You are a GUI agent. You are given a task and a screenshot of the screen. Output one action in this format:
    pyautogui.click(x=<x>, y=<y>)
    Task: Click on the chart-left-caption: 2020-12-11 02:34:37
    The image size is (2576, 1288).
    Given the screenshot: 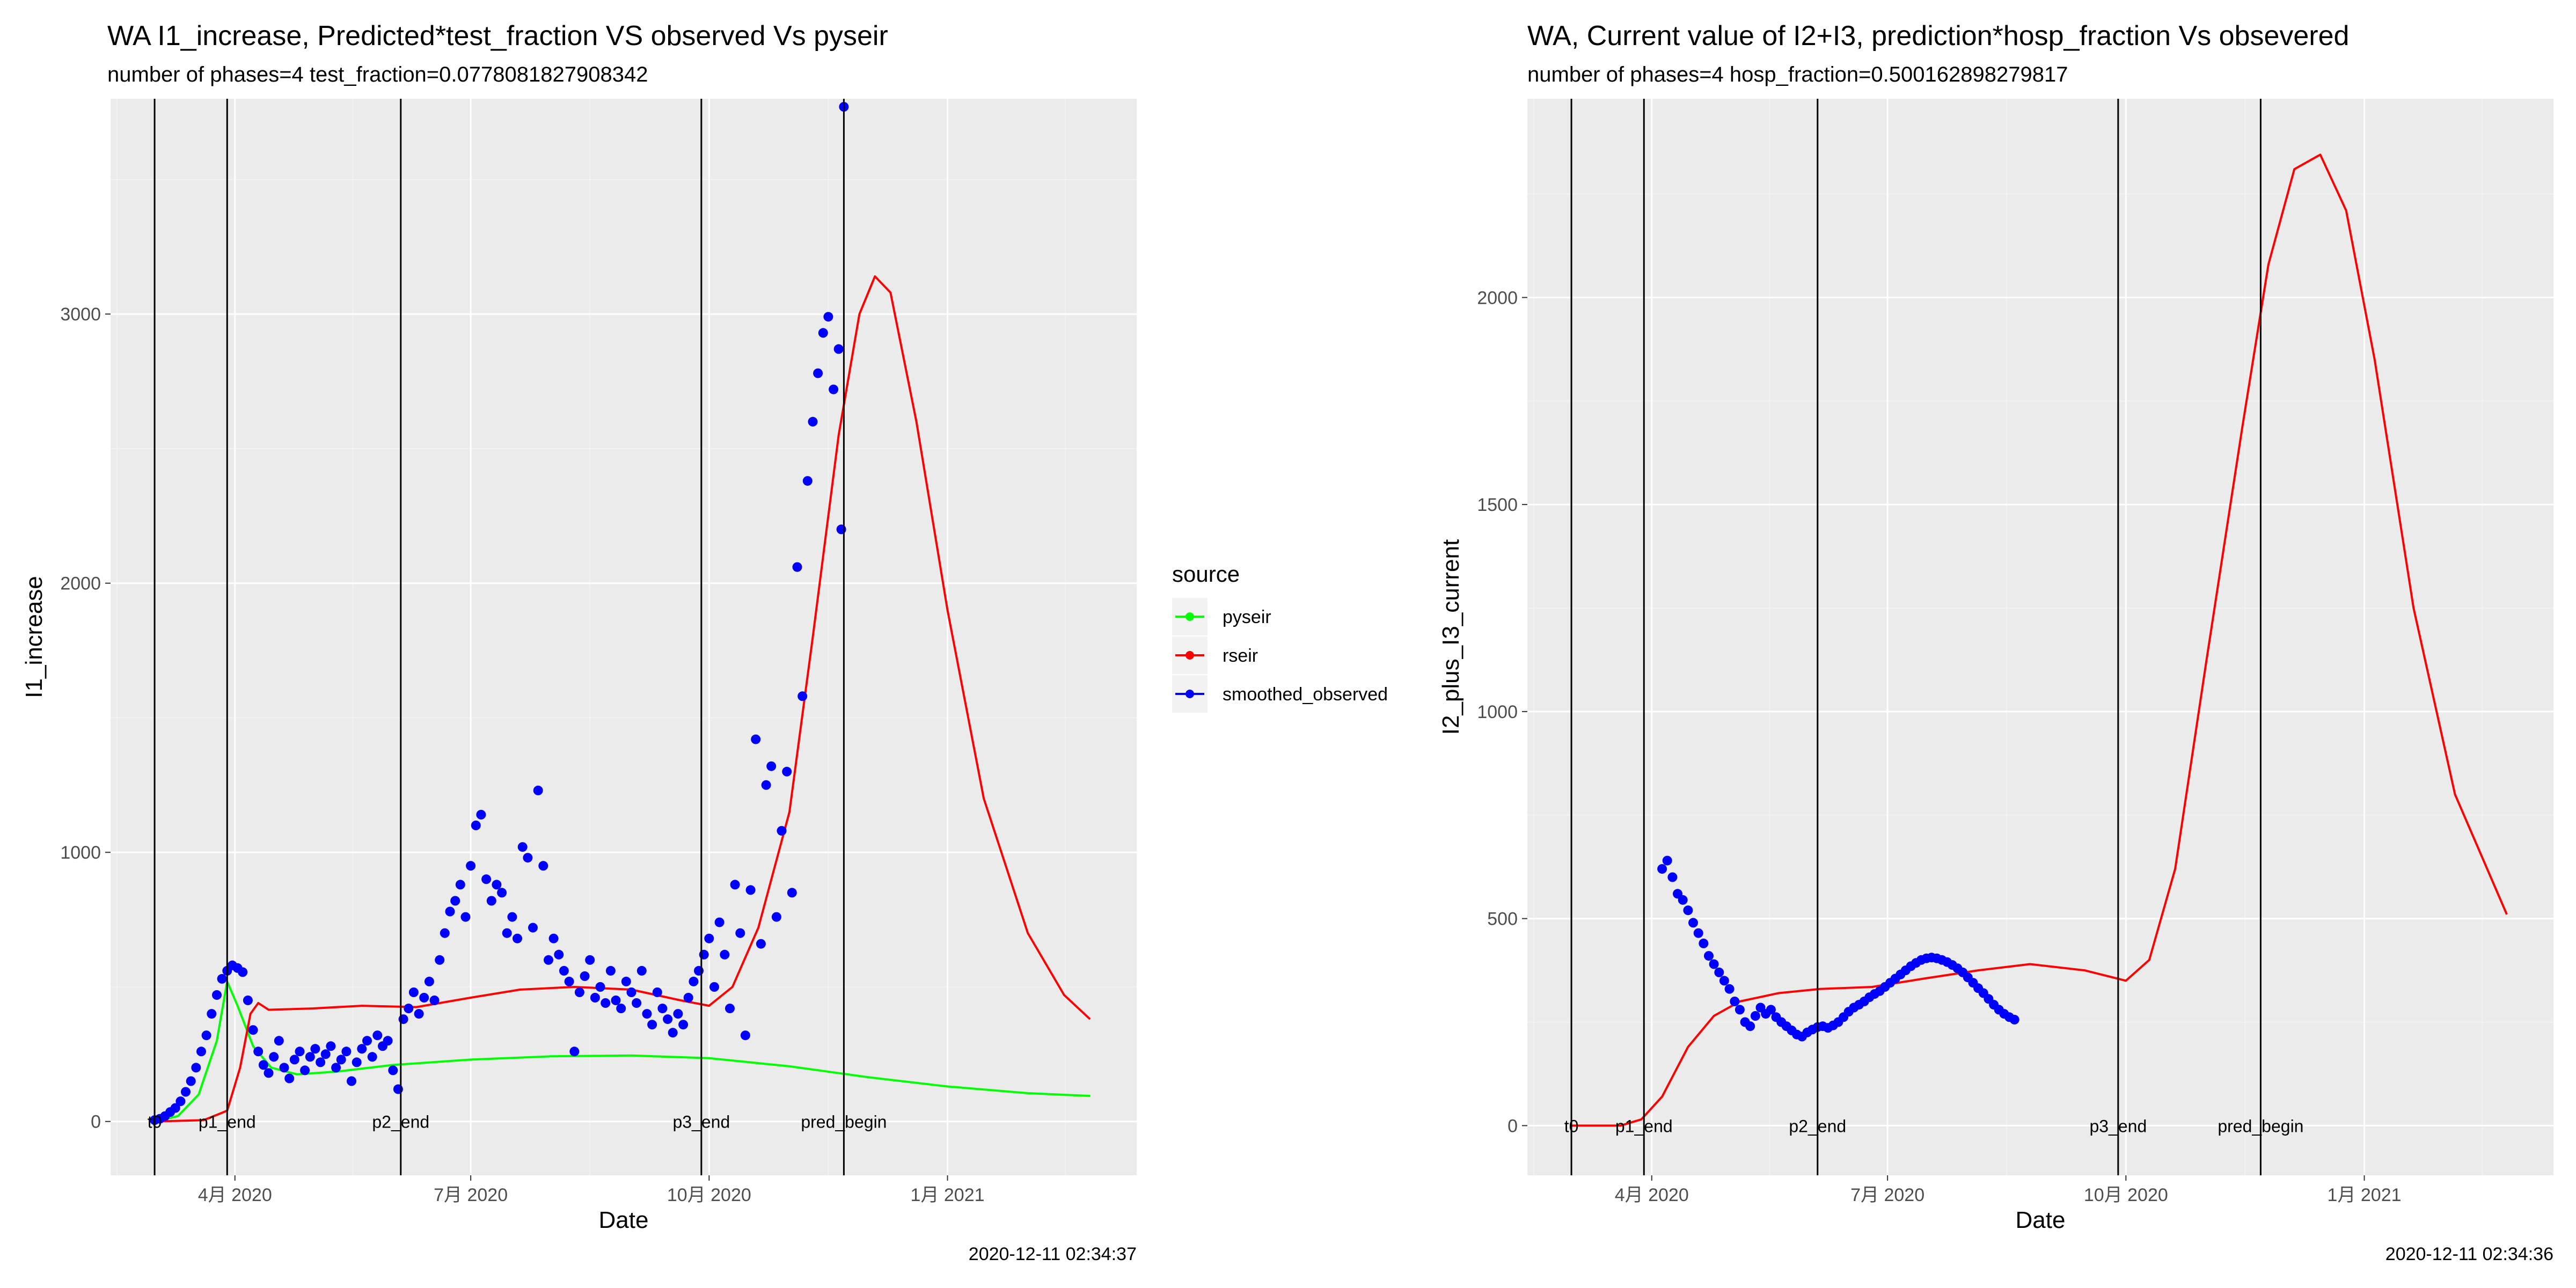 What is the action you would take?
    pyautogui.click(x=1053, y=1254)
    